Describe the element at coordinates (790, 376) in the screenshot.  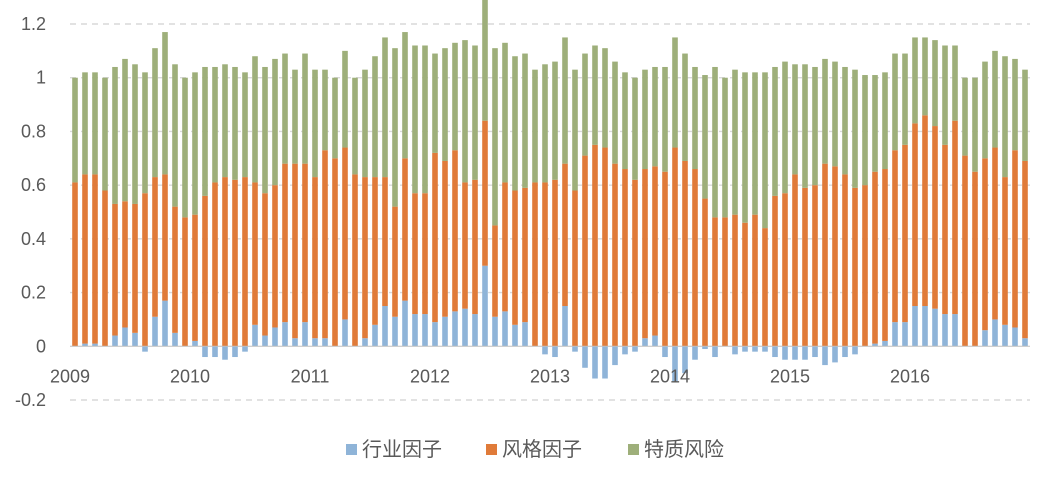
I see `x-tick-label: 2015` at that location.